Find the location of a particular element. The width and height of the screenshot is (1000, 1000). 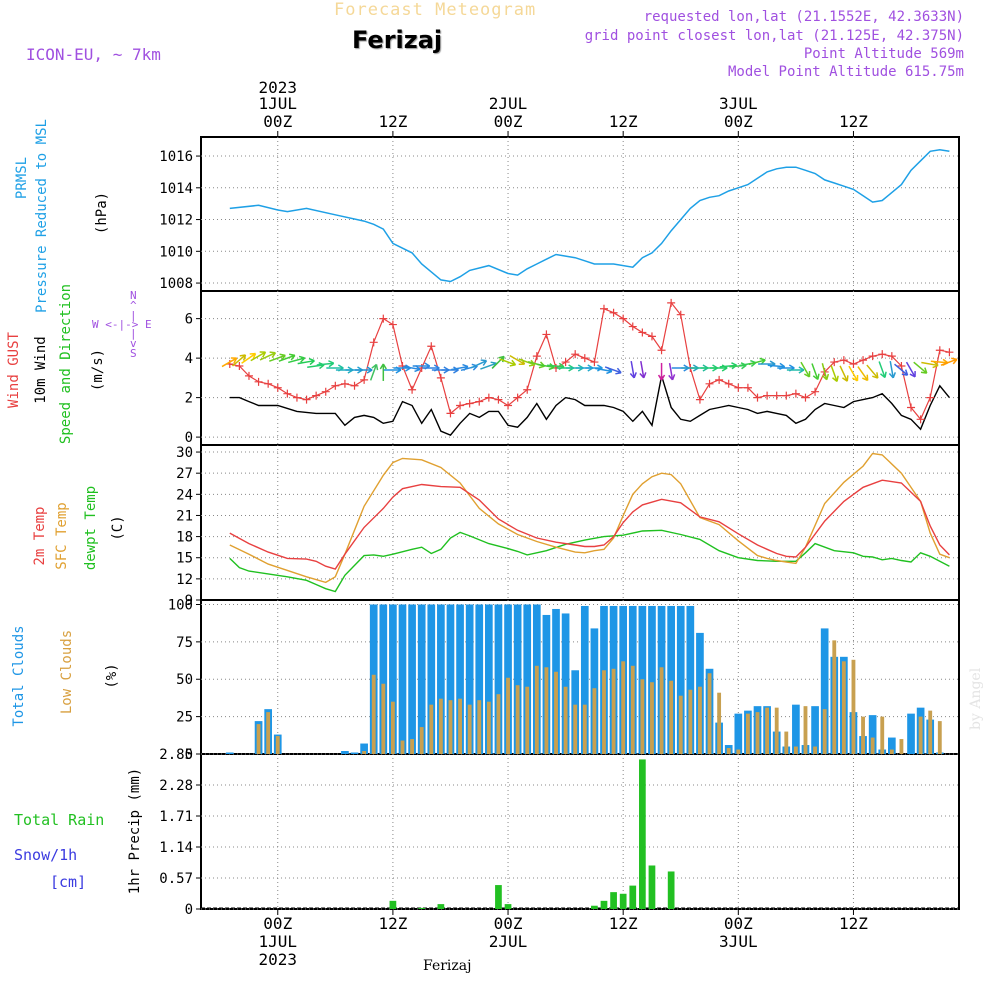

label-snow-unit: [cm] is located at coordinates (68, 882).